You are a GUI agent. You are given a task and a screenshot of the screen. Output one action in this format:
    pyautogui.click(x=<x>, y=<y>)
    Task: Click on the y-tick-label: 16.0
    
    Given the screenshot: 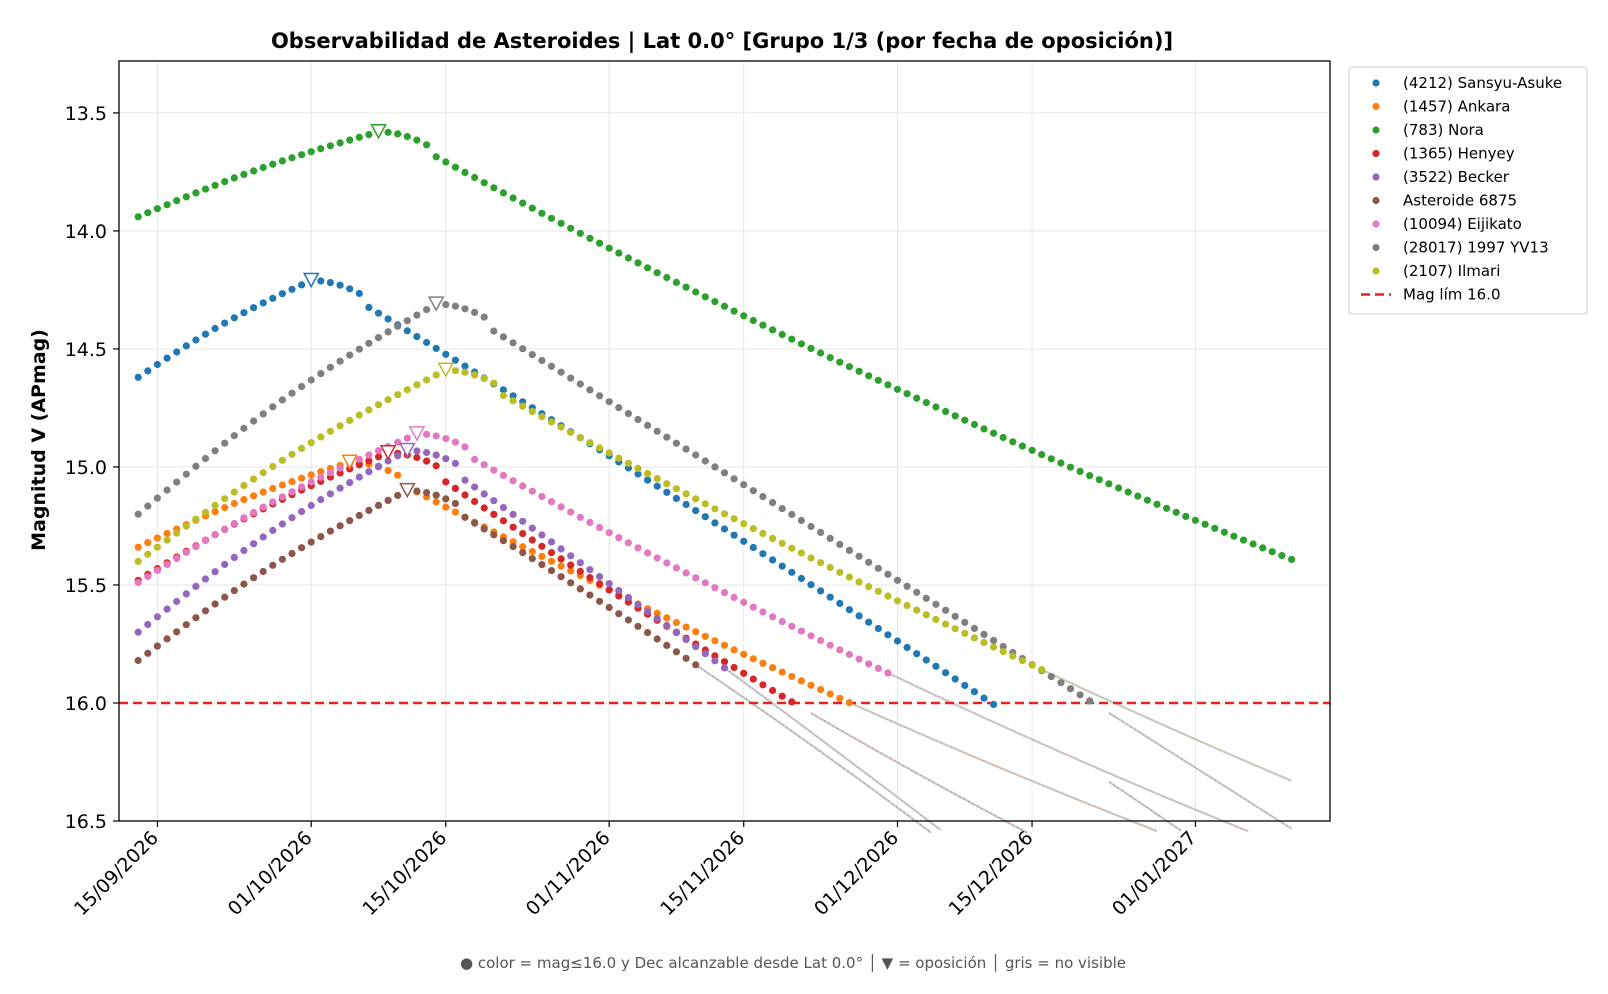 What is the action you would take?
    pyautogui.click(x=86, y=704)
    